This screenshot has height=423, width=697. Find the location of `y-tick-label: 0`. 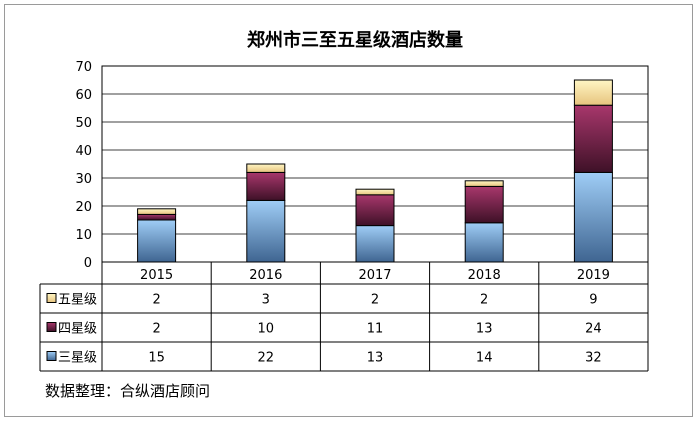

y-tick-label: 0 is located at coordinates (88, 263).